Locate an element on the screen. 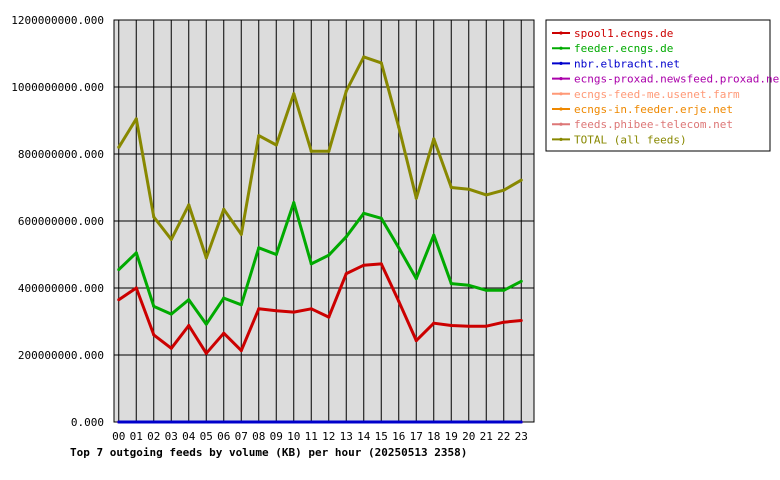 This screenshot has width=780, height=480. y-tick-label: 600000000.000 is located at coordinates (61, 221).